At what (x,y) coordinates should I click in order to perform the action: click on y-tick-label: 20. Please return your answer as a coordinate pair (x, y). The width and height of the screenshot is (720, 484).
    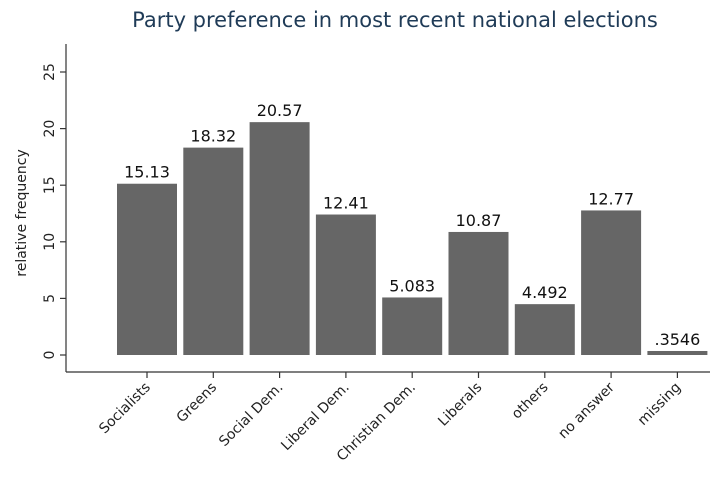
    Looking at the image, I should click on (50, 129).